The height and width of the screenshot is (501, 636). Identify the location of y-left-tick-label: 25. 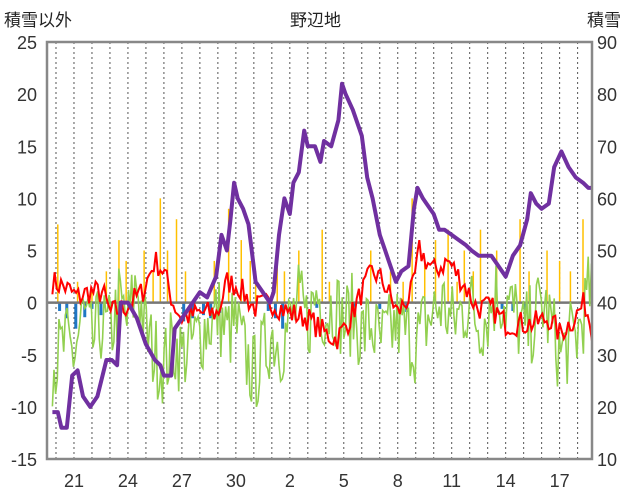
(27, 43).